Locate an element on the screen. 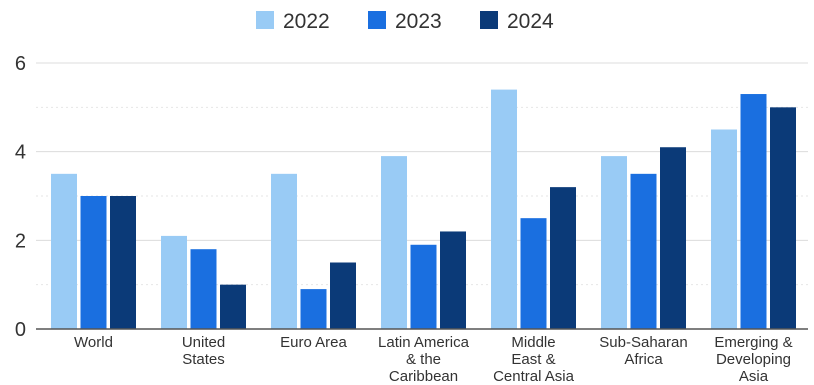  y-tick-label: 0 is located at coordinates (20, 330).